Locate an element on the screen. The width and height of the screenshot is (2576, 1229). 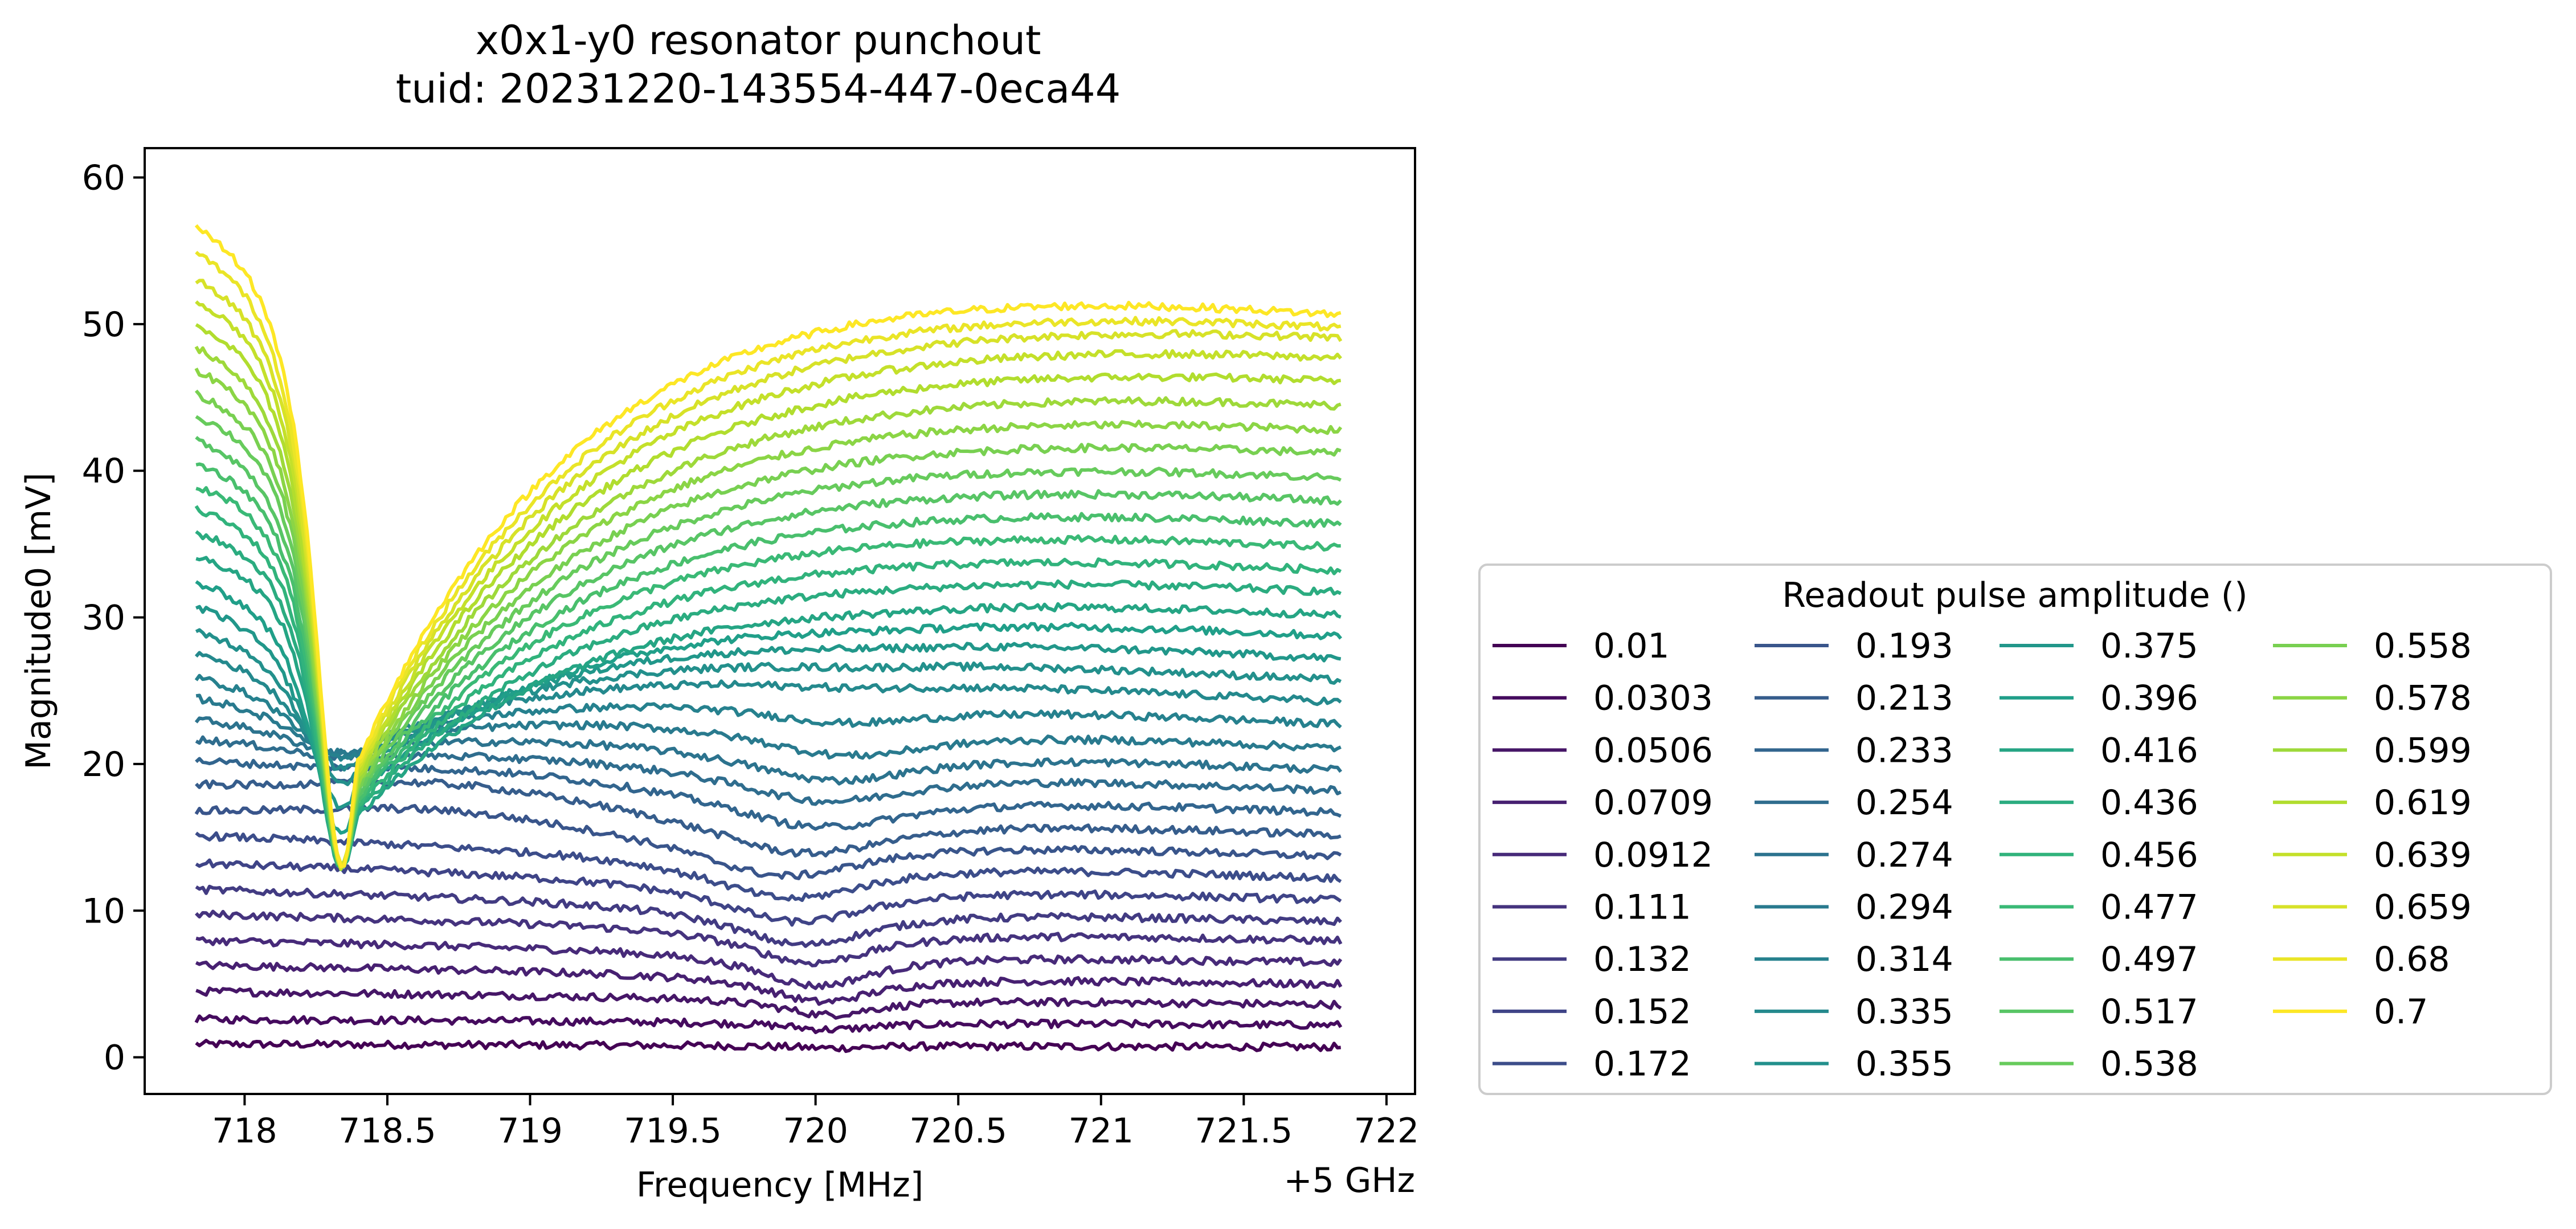
x-tick-label: 721.5 is located at coordinates (1244, 1131).